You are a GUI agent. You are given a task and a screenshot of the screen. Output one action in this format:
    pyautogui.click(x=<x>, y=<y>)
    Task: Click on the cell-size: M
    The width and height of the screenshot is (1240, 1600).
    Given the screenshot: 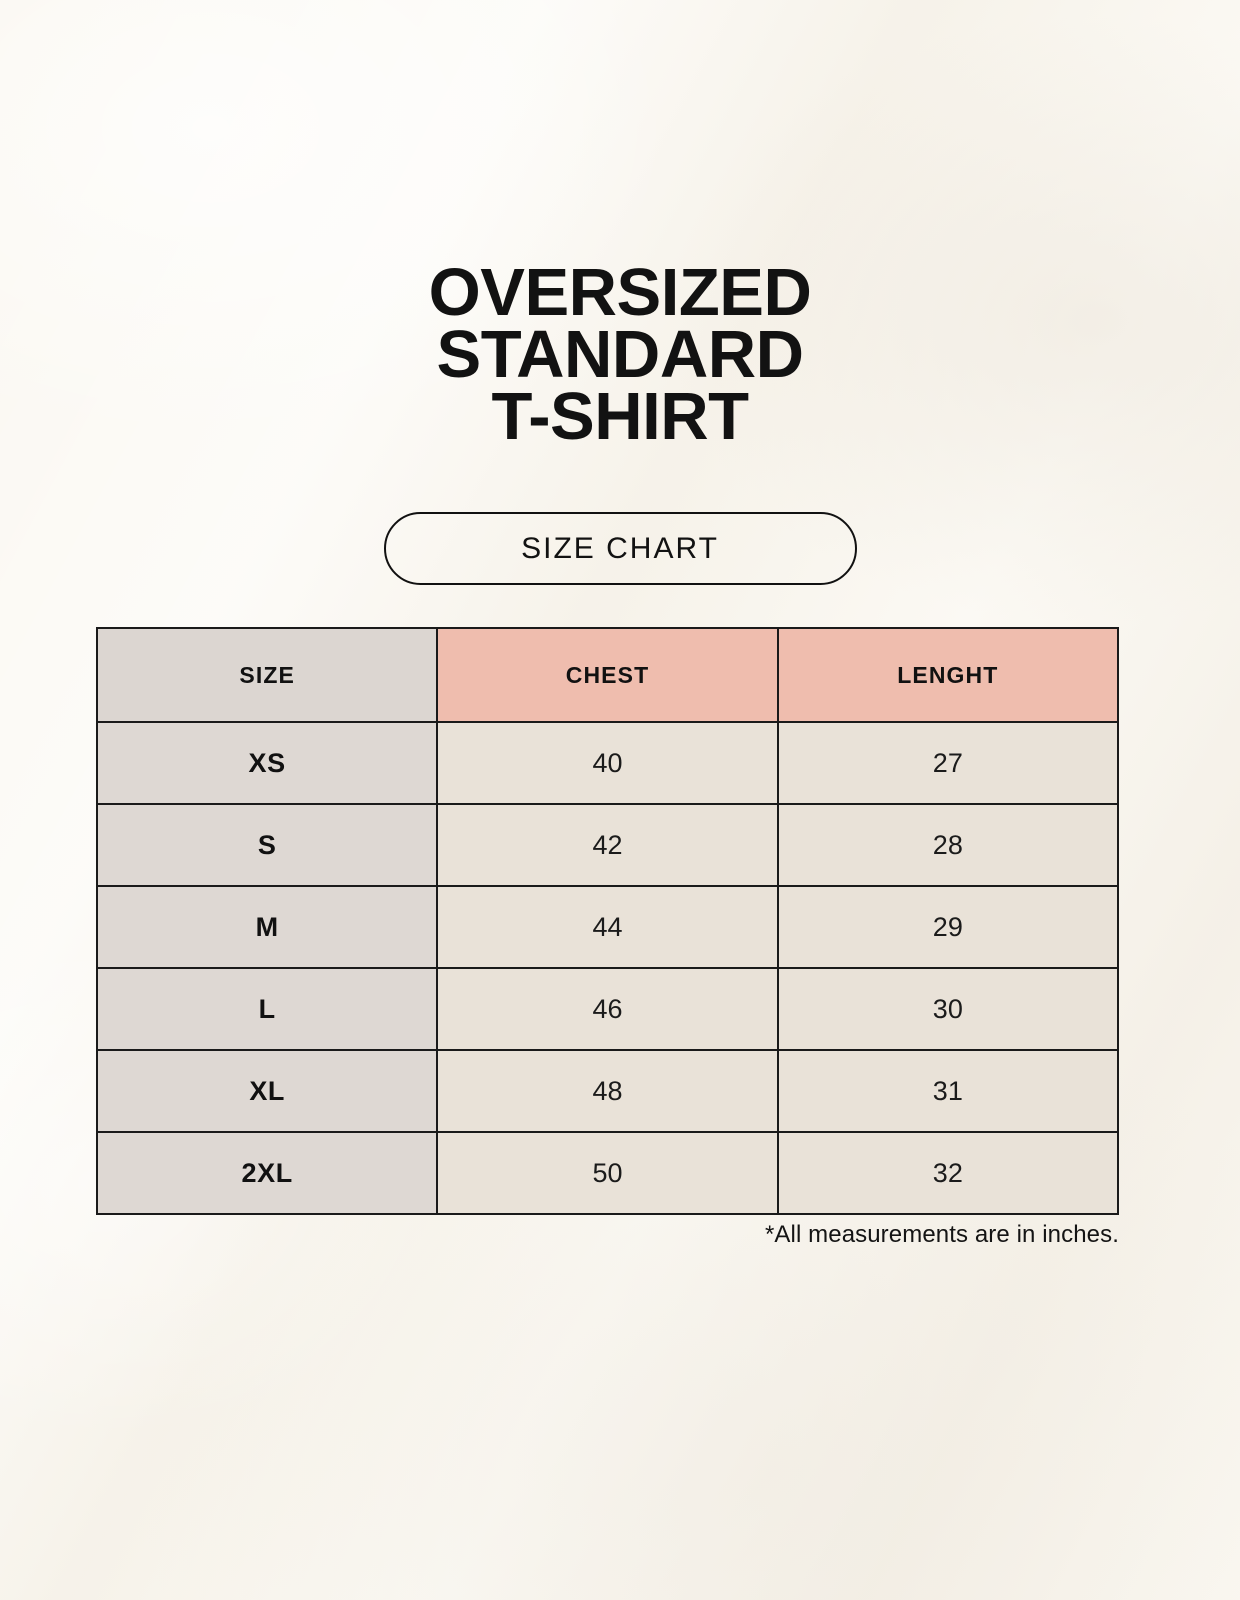 What is the action you would take?
    pyautogui.click(x=267, y=927)
    